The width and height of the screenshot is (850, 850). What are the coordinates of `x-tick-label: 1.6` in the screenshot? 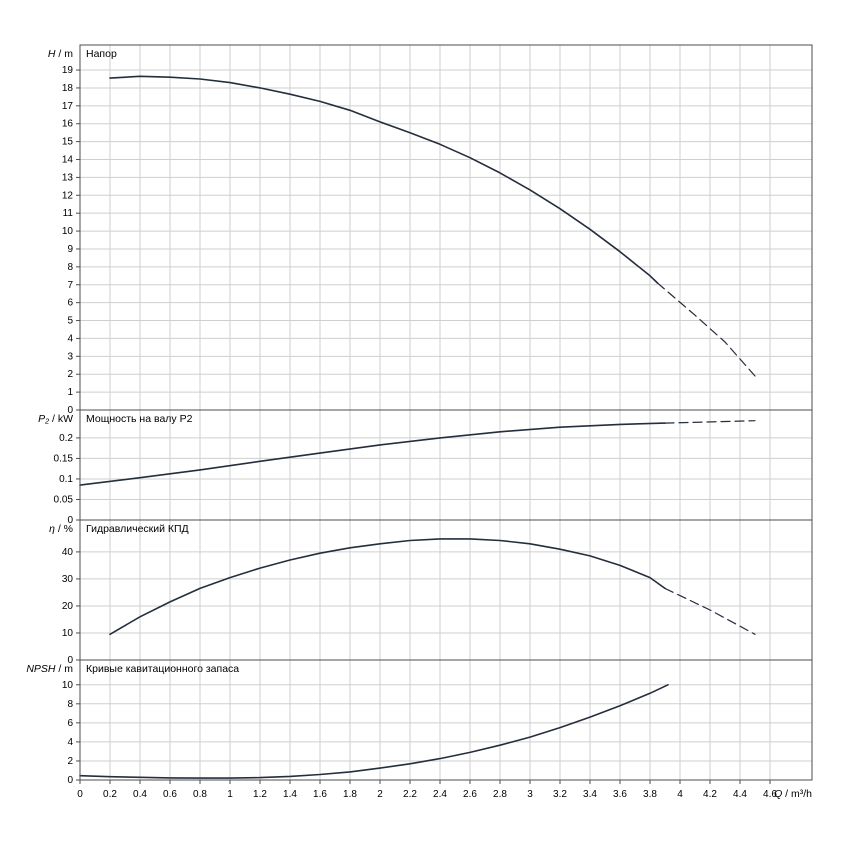 It's located at (320, 794).